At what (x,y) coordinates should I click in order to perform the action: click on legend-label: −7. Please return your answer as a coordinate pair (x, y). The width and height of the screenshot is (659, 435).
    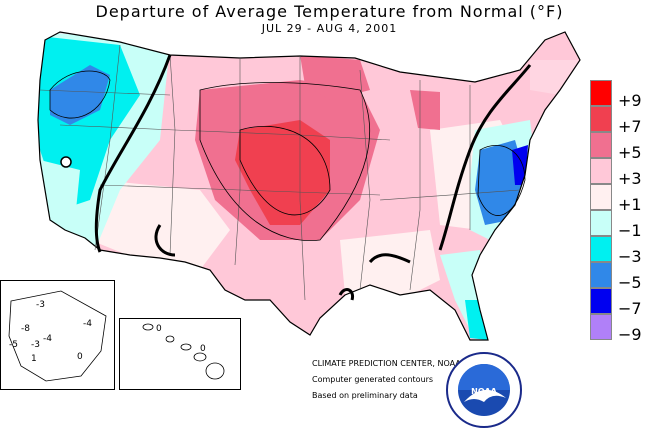
    Looking at the image, I should click on (630, 308).